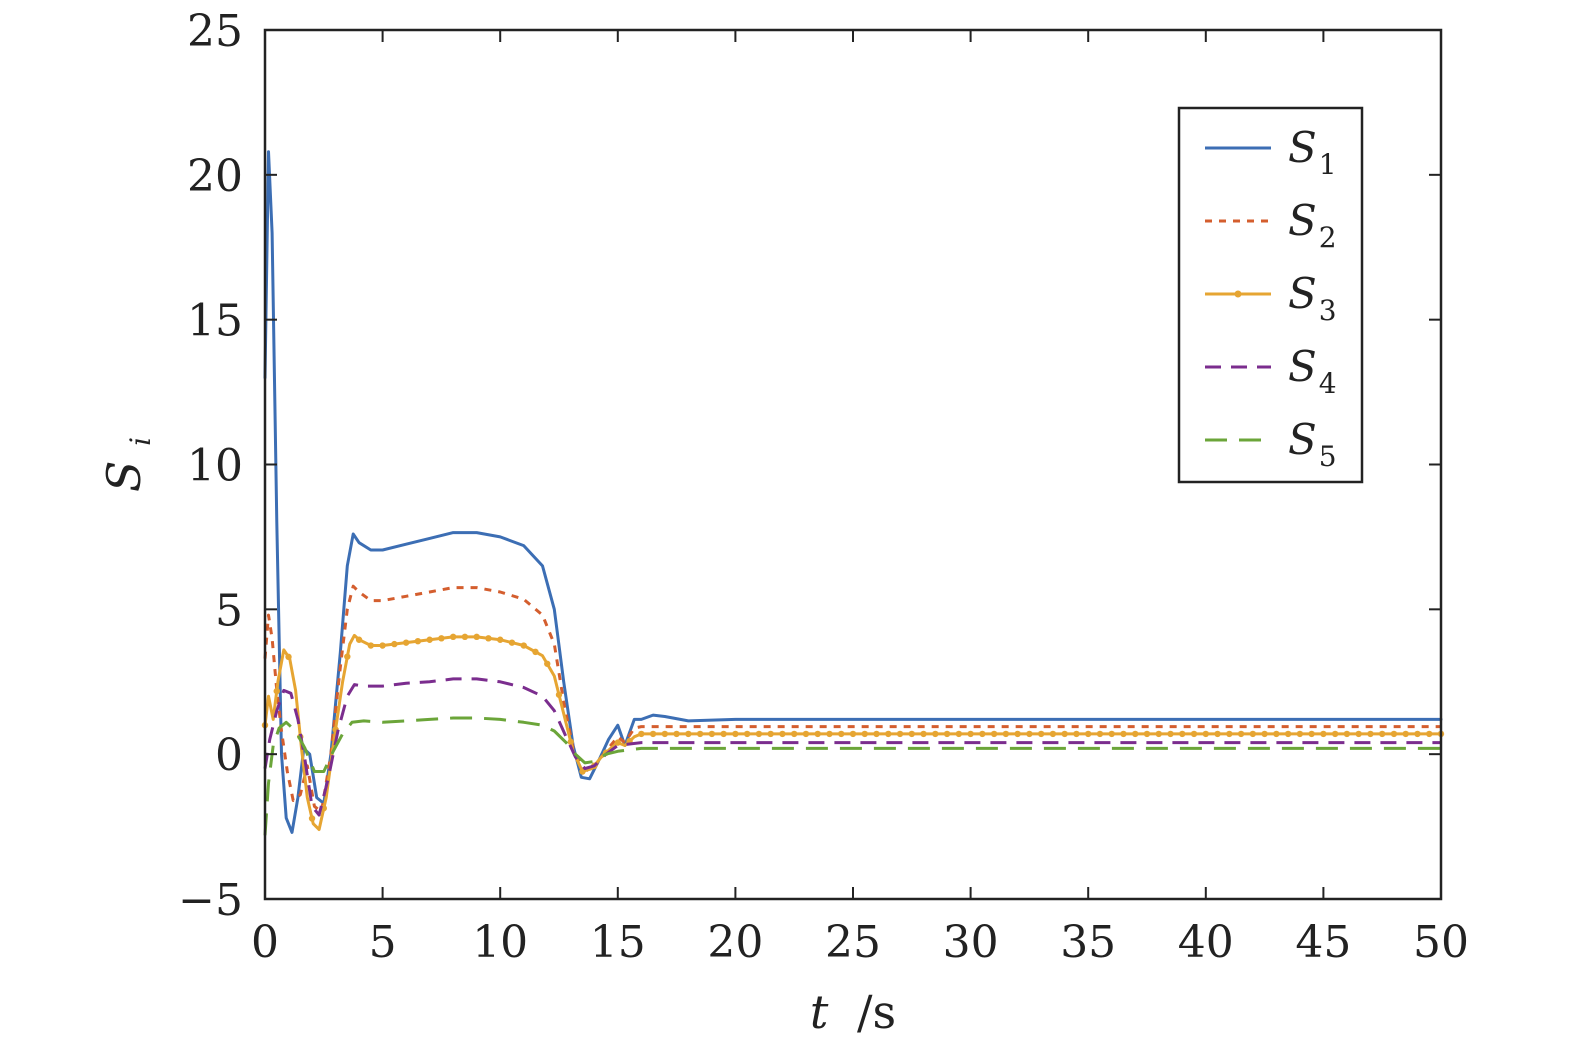 The width and height of the screenshot is (1575, 1047). I want to click on y-tick-label: 0, so click(229, 755).